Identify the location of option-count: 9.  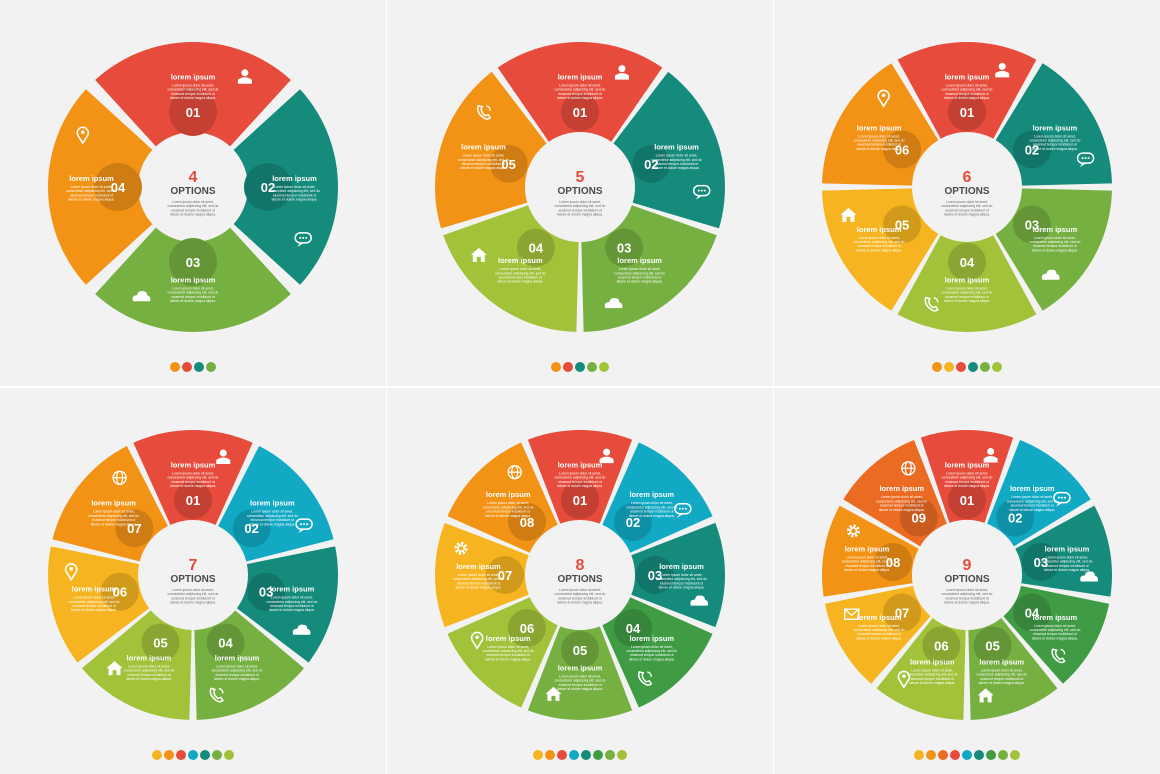
(967, 565).